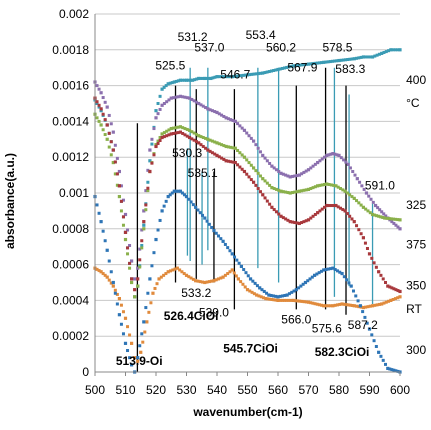  What do you see at coordinates (170, 65) in the screenshot?
I see `annotation-label: 525.5` at bounding box center [170, 65].